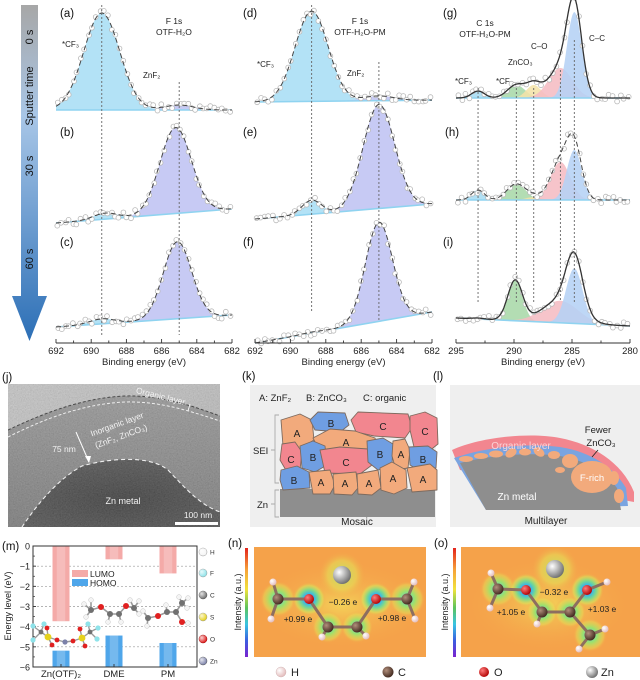  What do you see at coordinates (144, 285) in the screenshot?
I see `xps-panel-c` at bounding box center [144, 285].